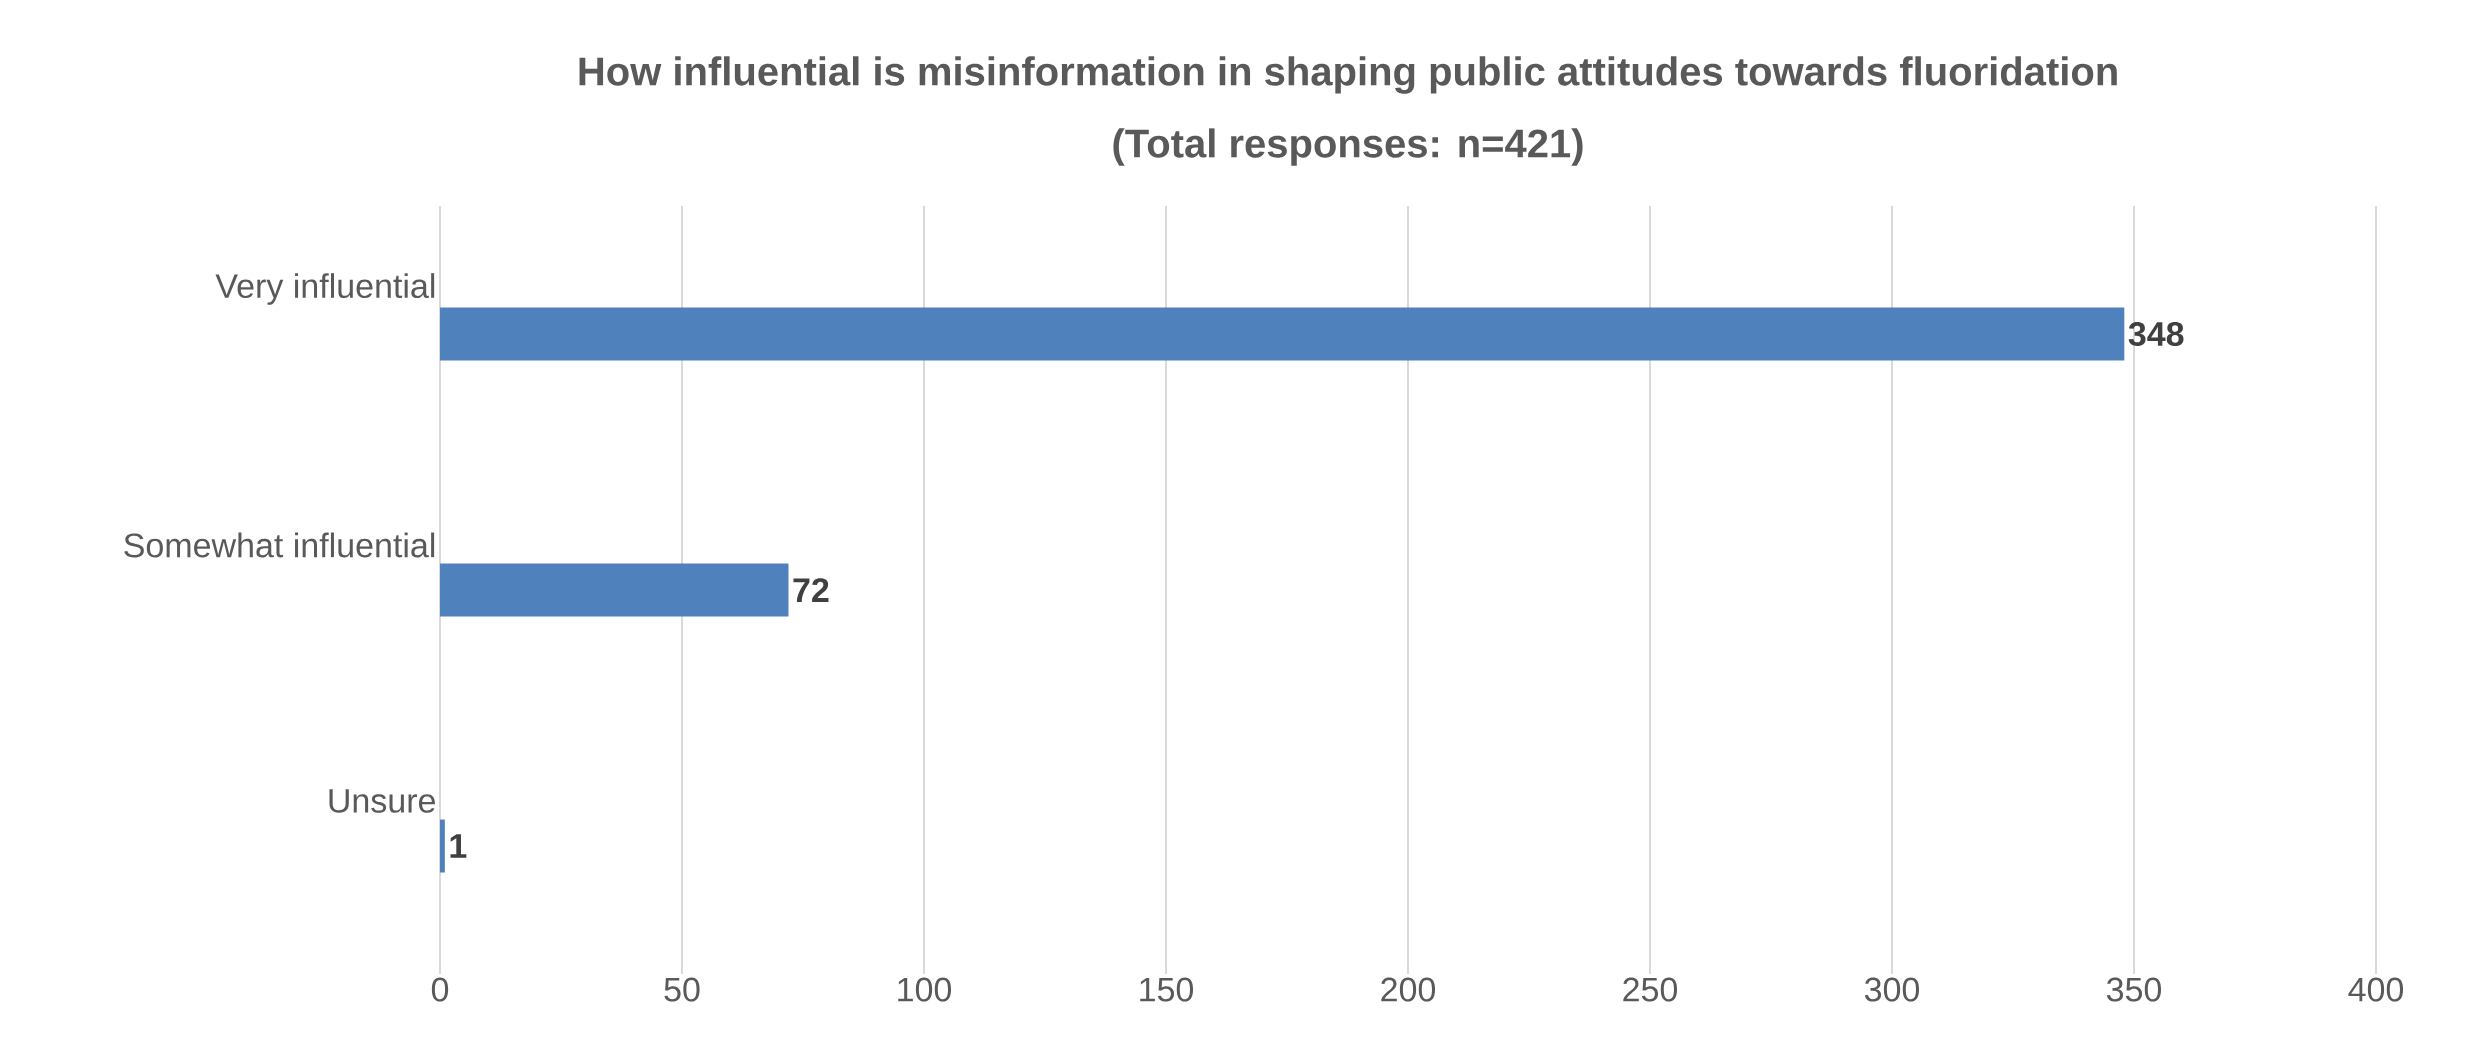 Image resolution: width=2484 pixels, height=1053 pixels. Describe the element at coordinates (325, 289) in the screenshot. I see `y-tick-label: Very influential` at that location.